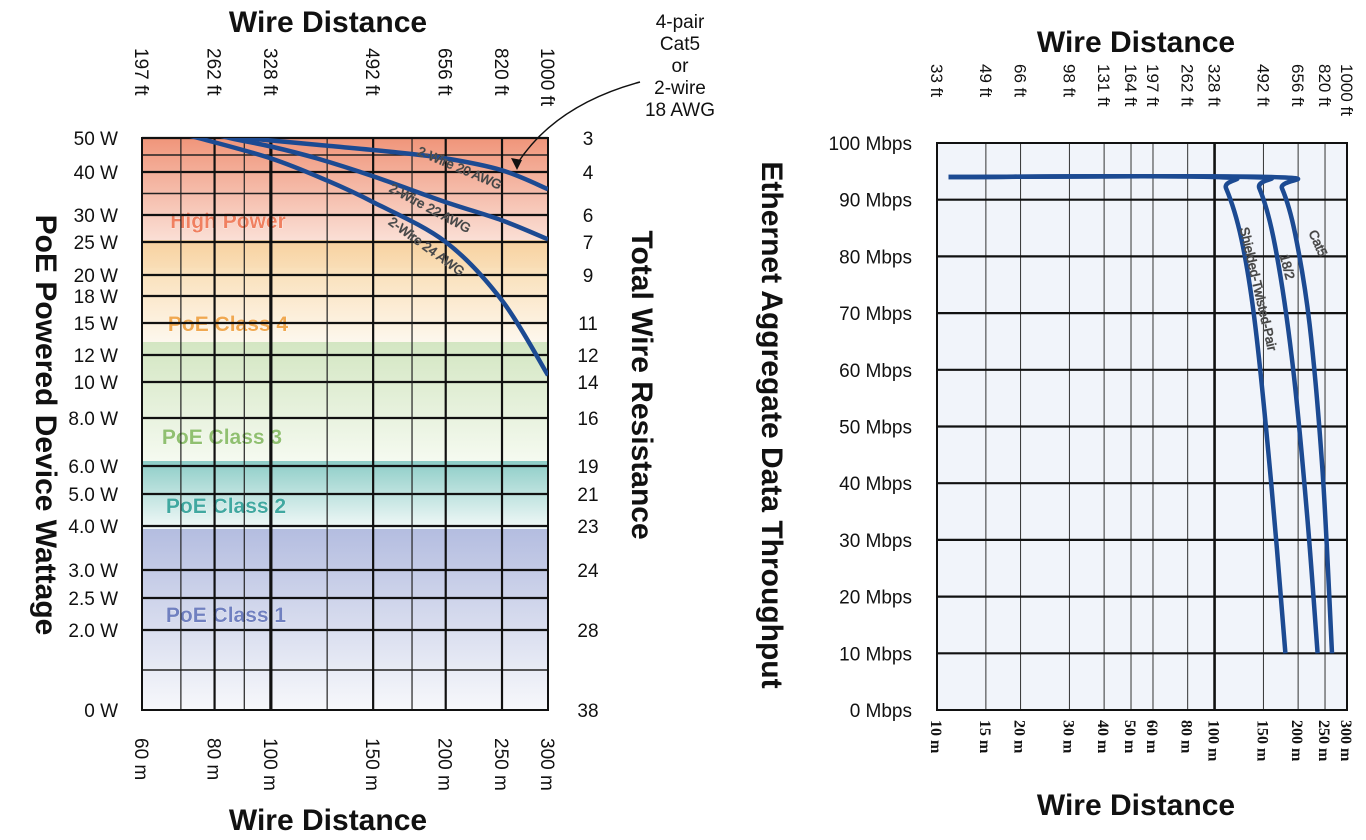  I want to click on y-right-tick-label: 12, so click(587, 356).